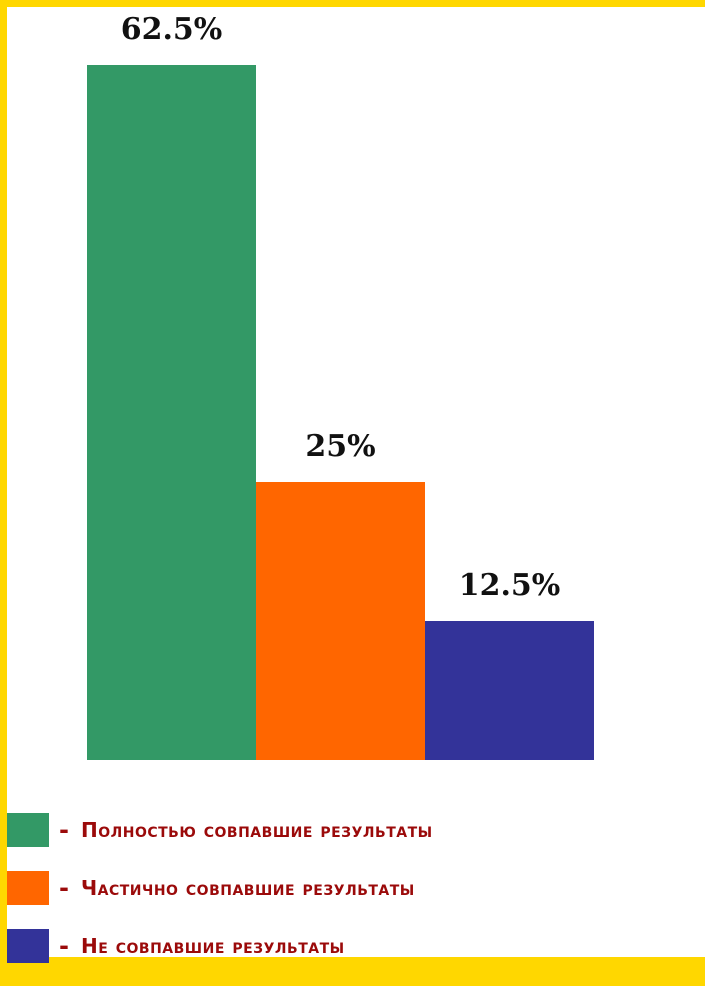  What do you see at coordinates (510, 585) in the screenshot?
I see `data-label-3: 12.5%` at bounding box center [510, 585].